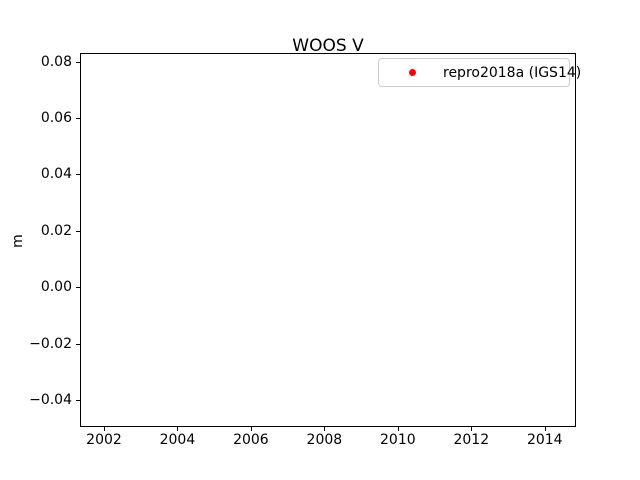  I want to click on x-tick-label: 2008, so click(324, 440).